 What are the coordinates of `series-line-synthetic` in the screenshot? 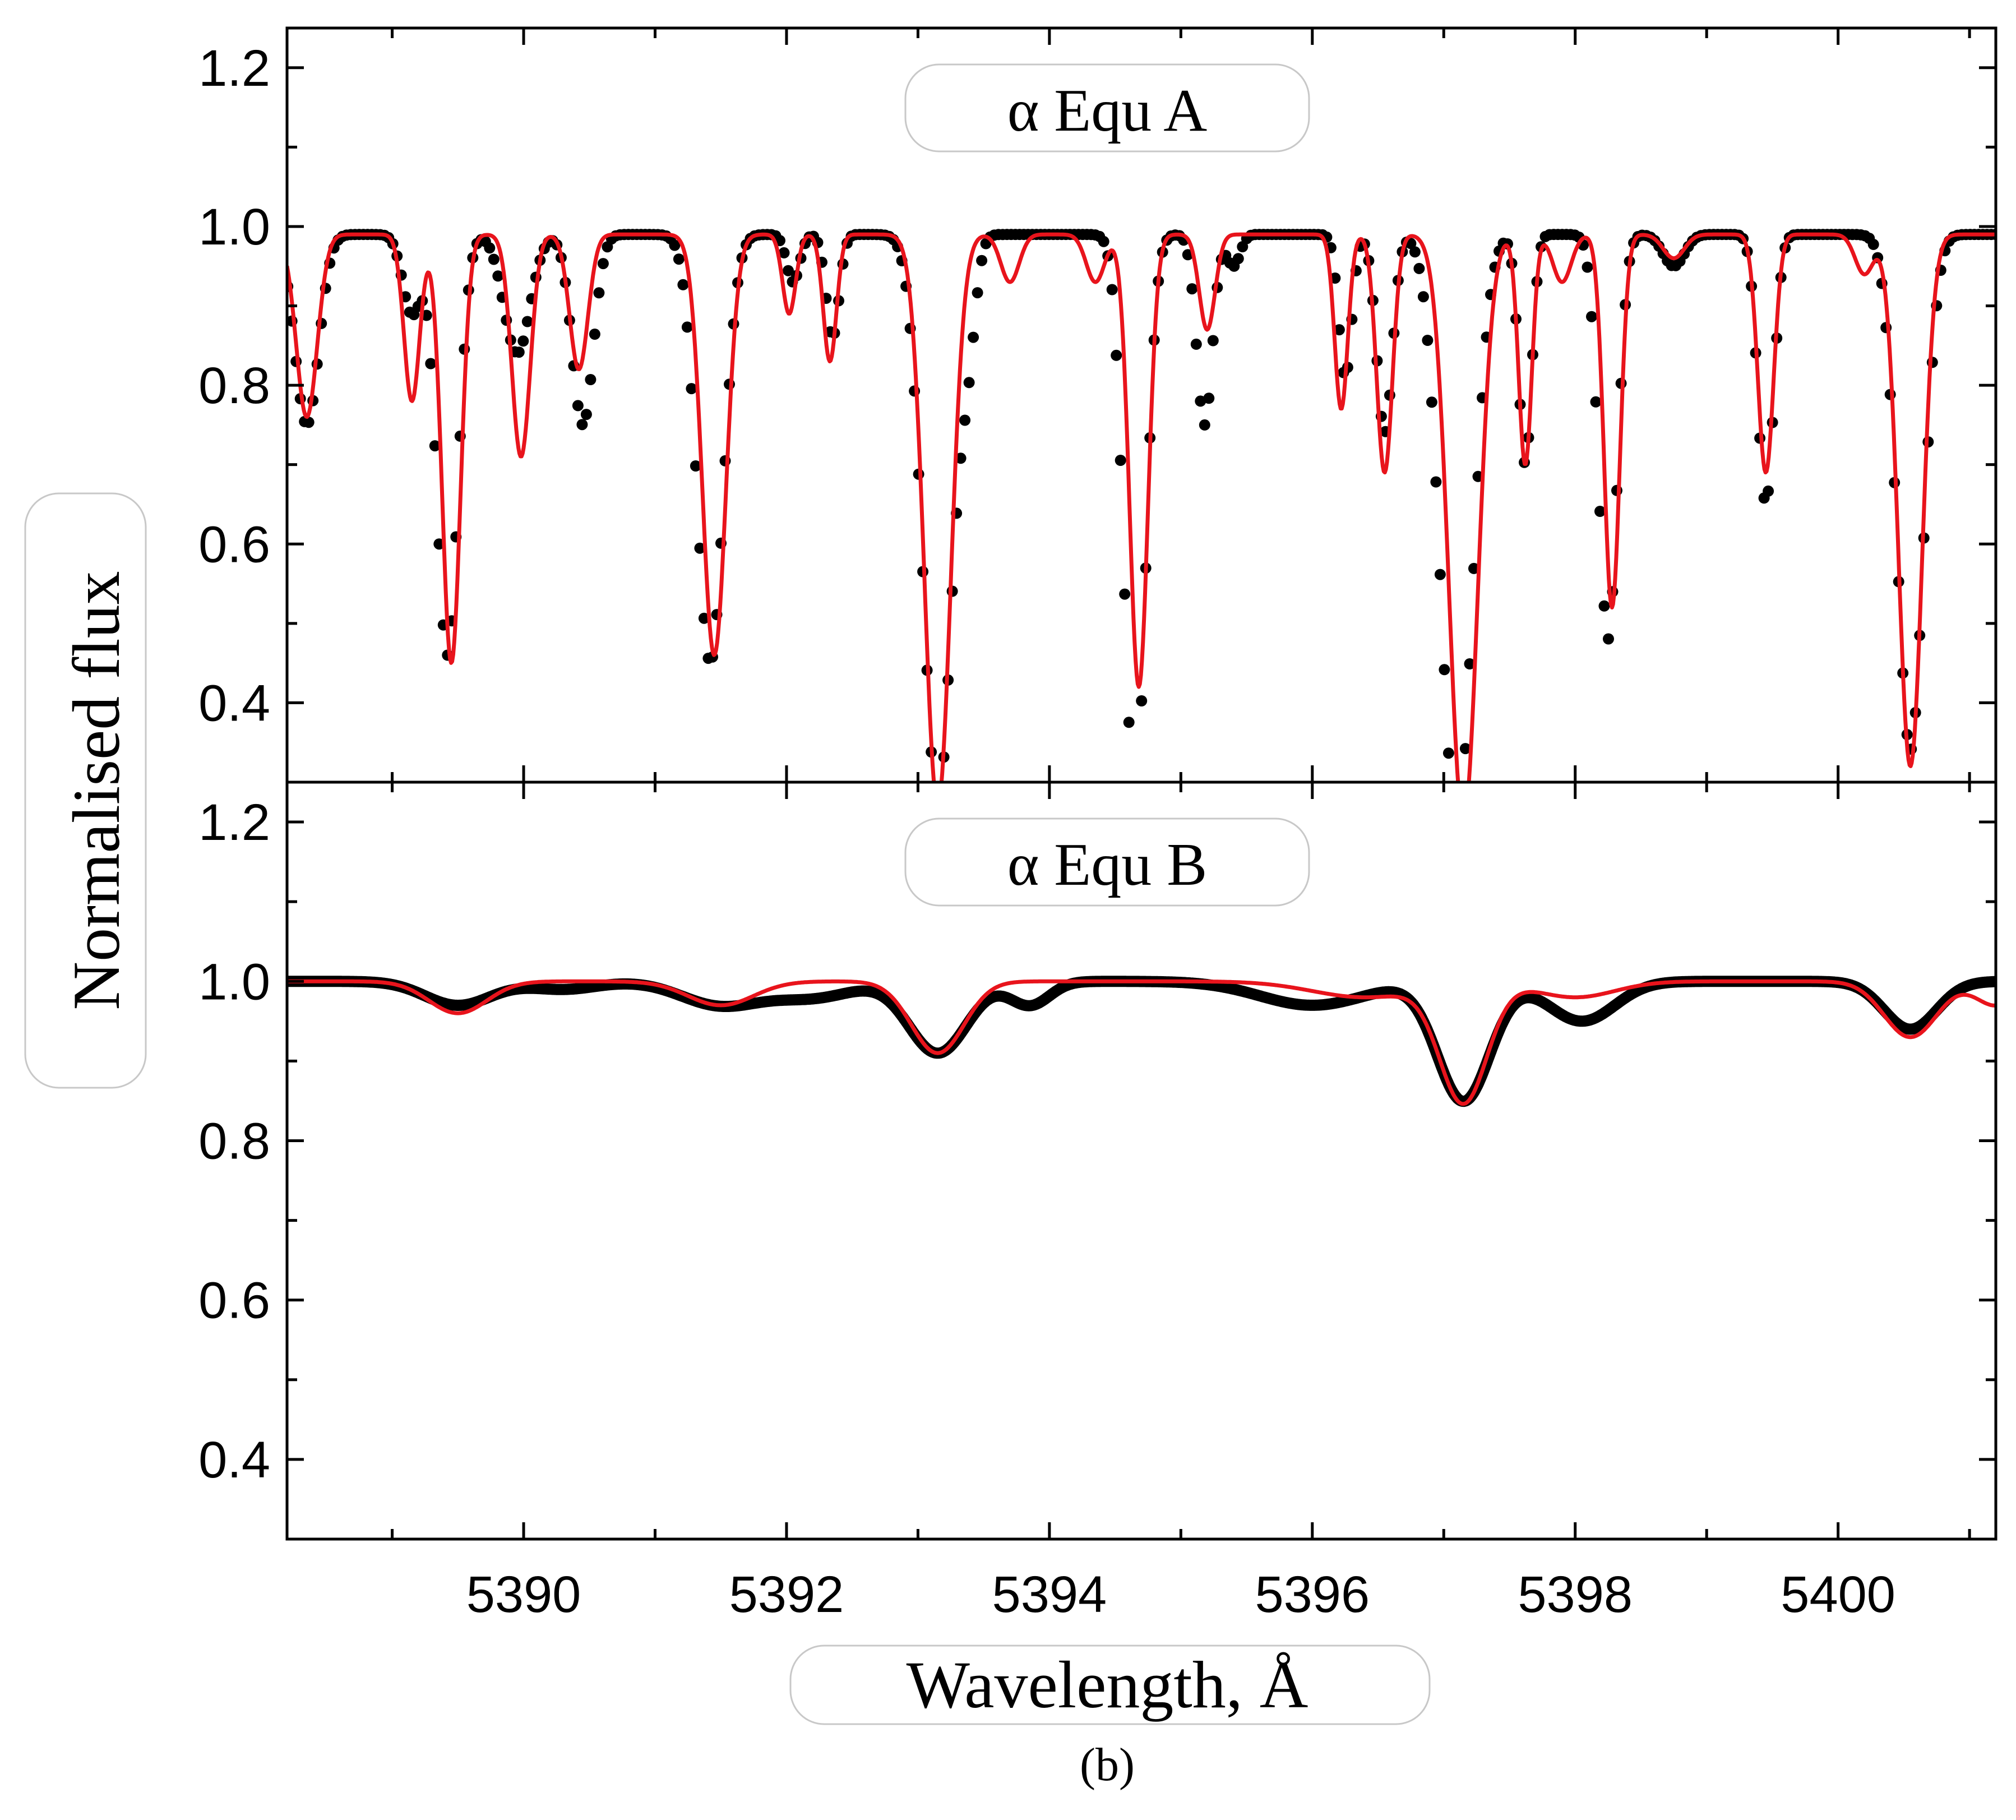 It's located at (1142, 1043).